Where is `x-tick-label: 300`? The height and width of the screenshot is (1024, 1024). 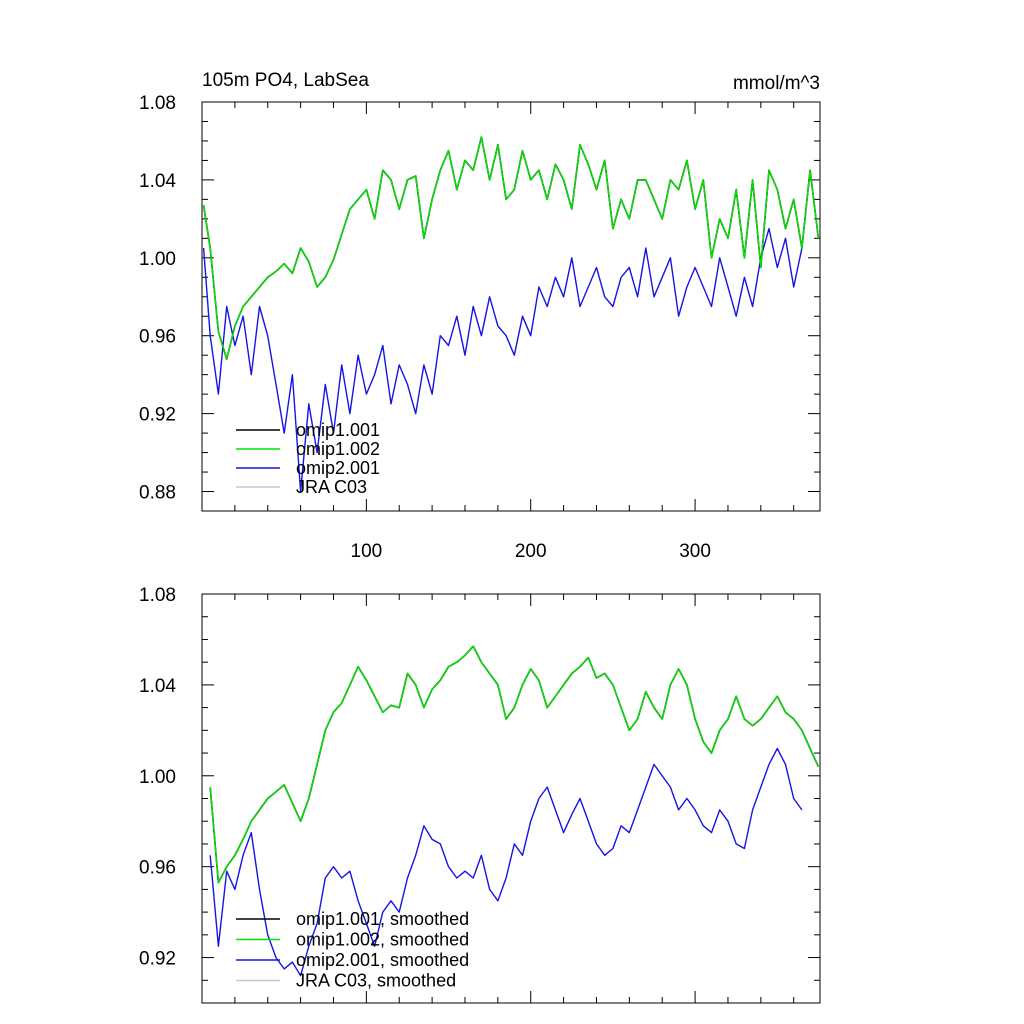 x-tick-label: 300 is located at coordinates (695, 551).